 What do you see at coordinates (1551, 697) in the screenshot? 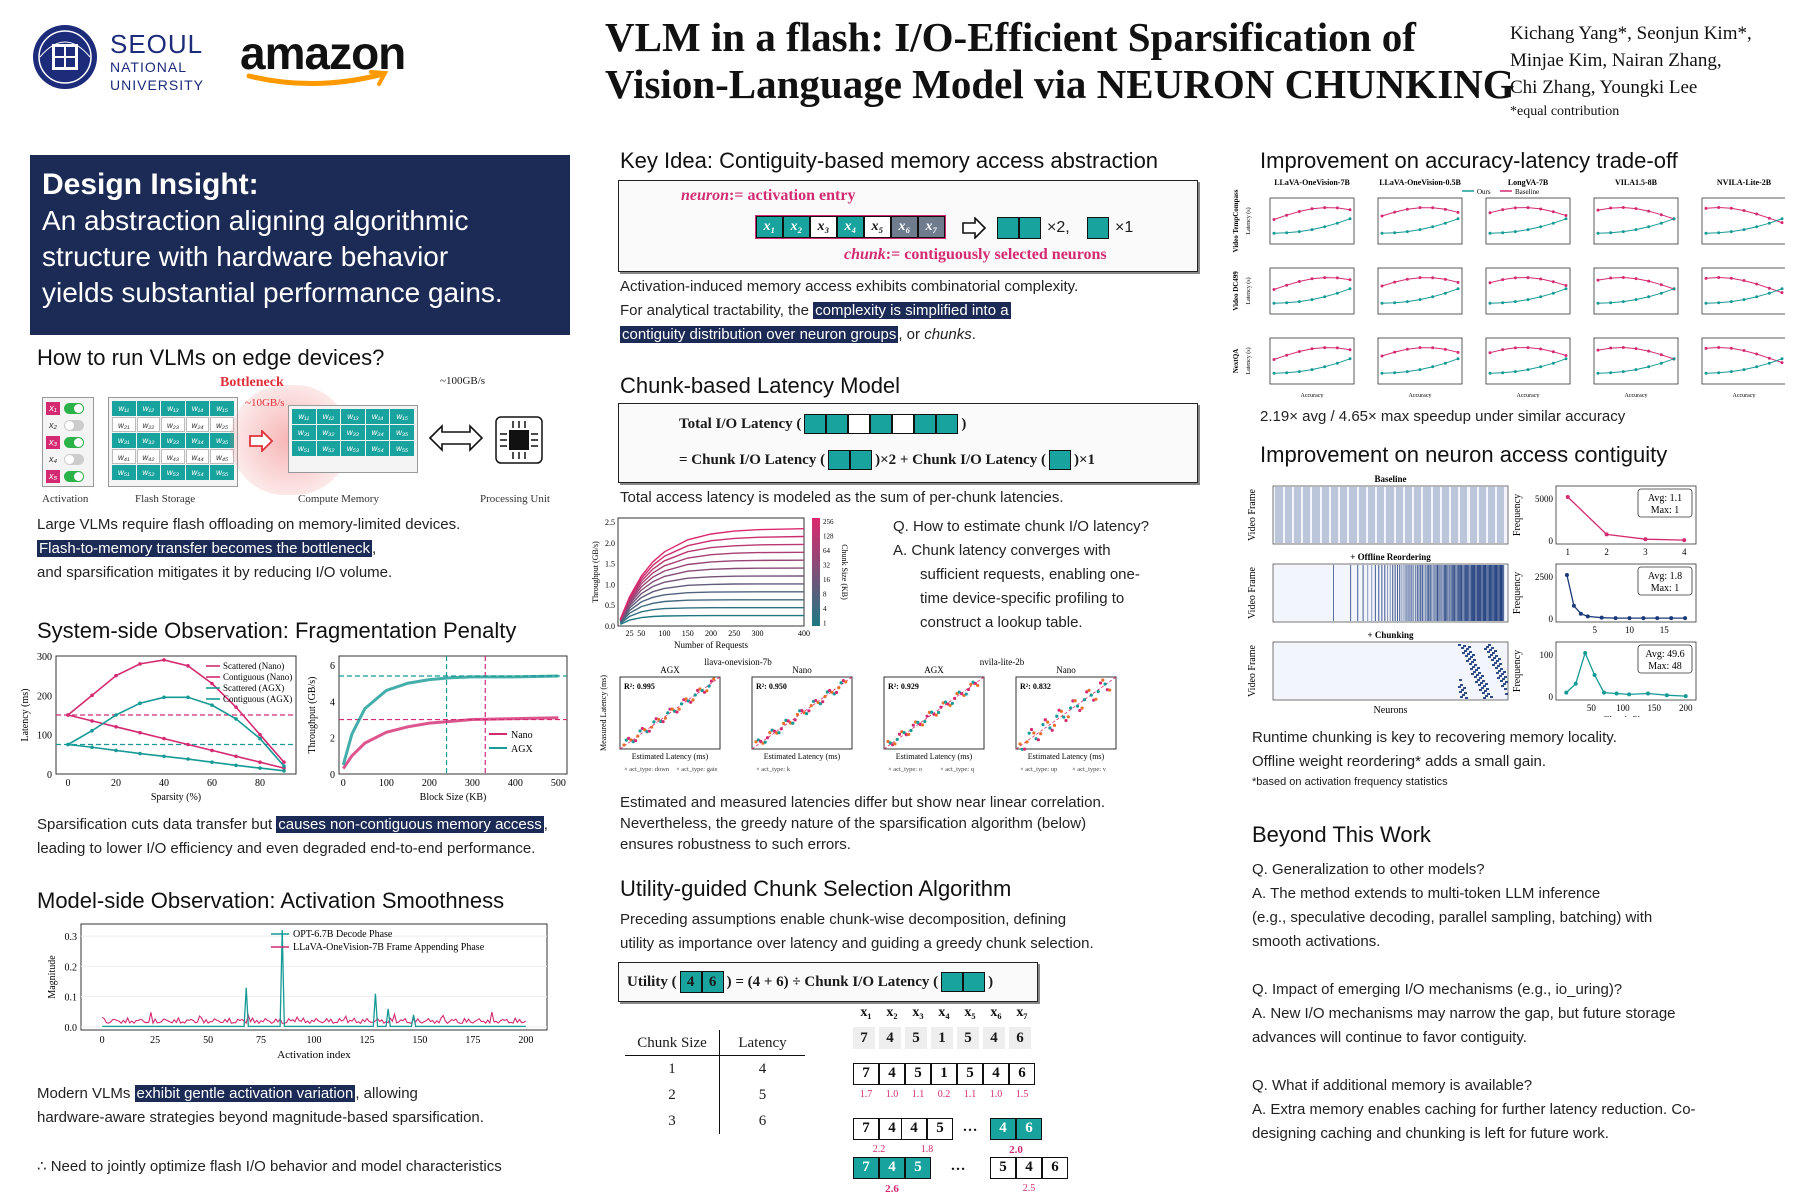
I see `y-tick-label: 0` at bounding box center [1551, 697].